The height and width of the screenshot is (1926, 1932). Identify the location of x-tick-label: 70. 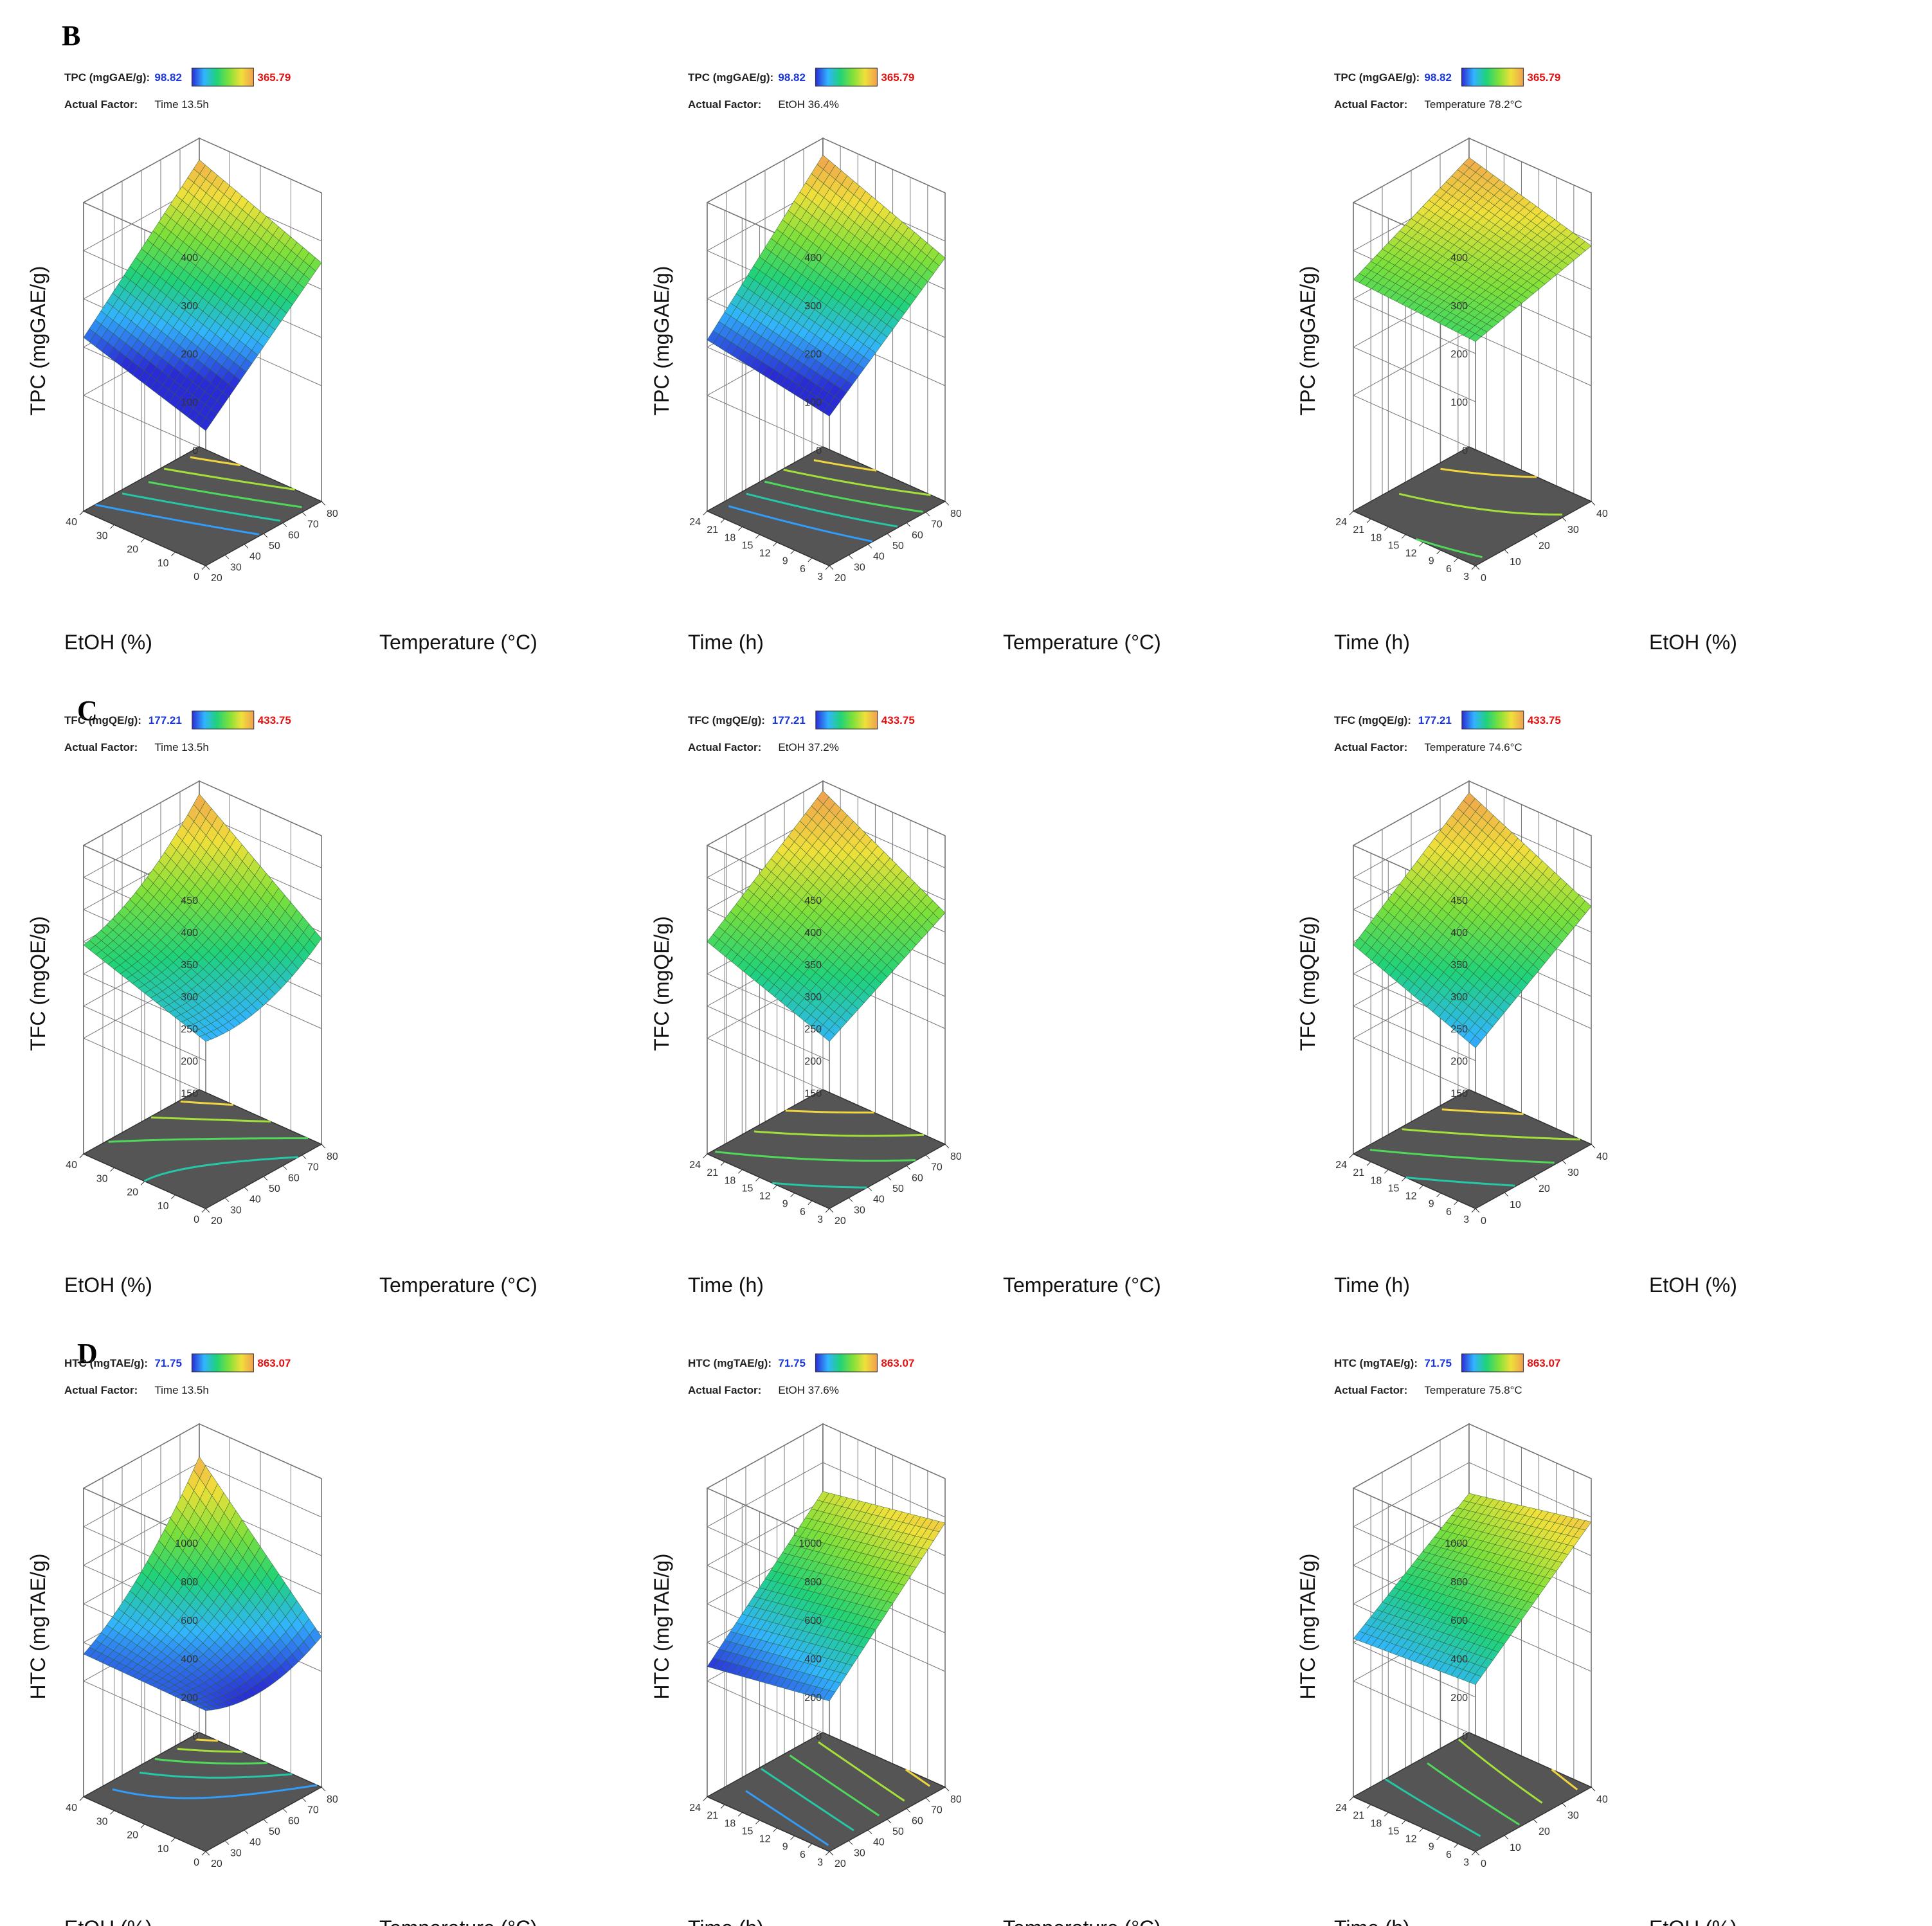
(937, 1167).